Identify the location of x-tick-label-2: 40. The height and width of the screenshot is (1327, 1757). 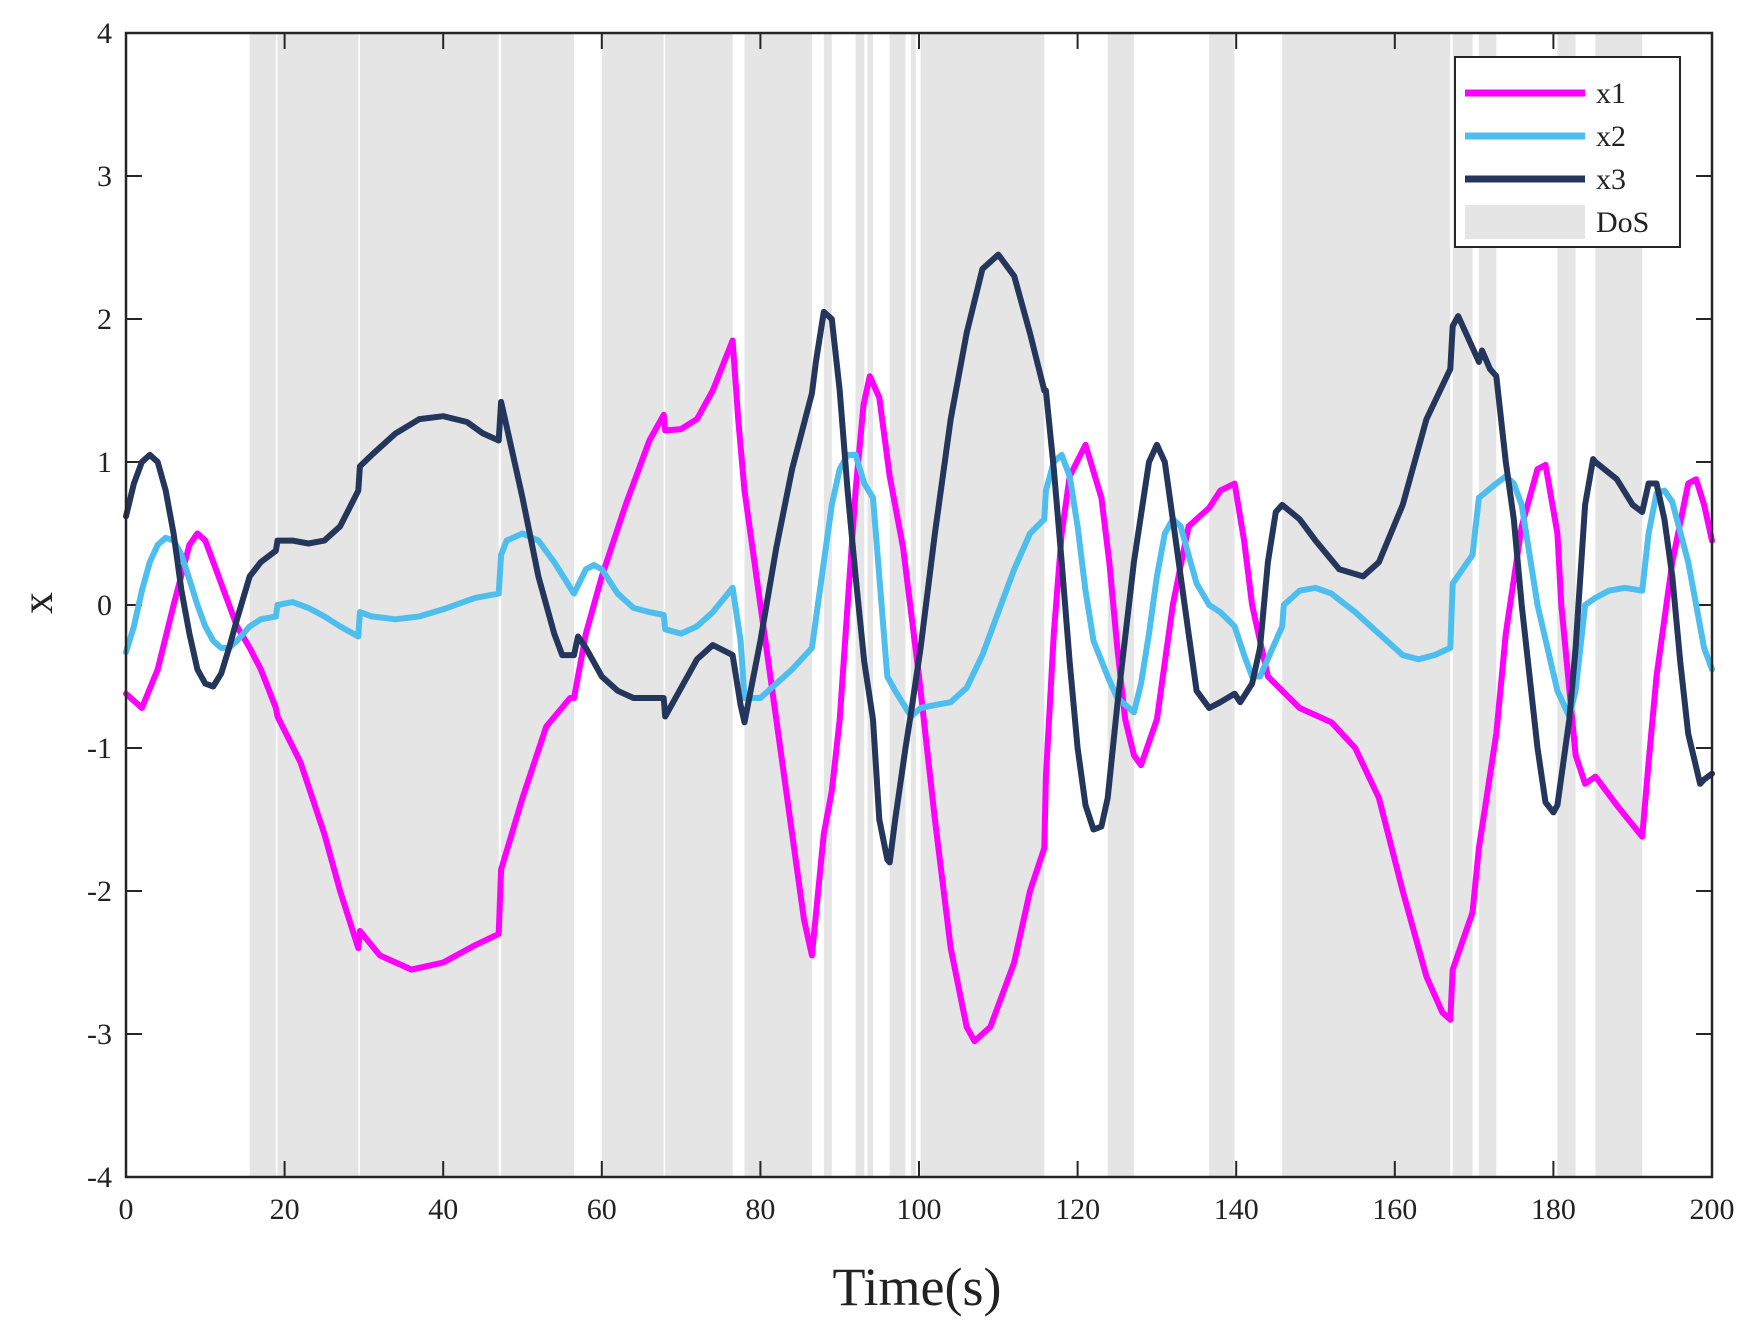
(443, 1209).